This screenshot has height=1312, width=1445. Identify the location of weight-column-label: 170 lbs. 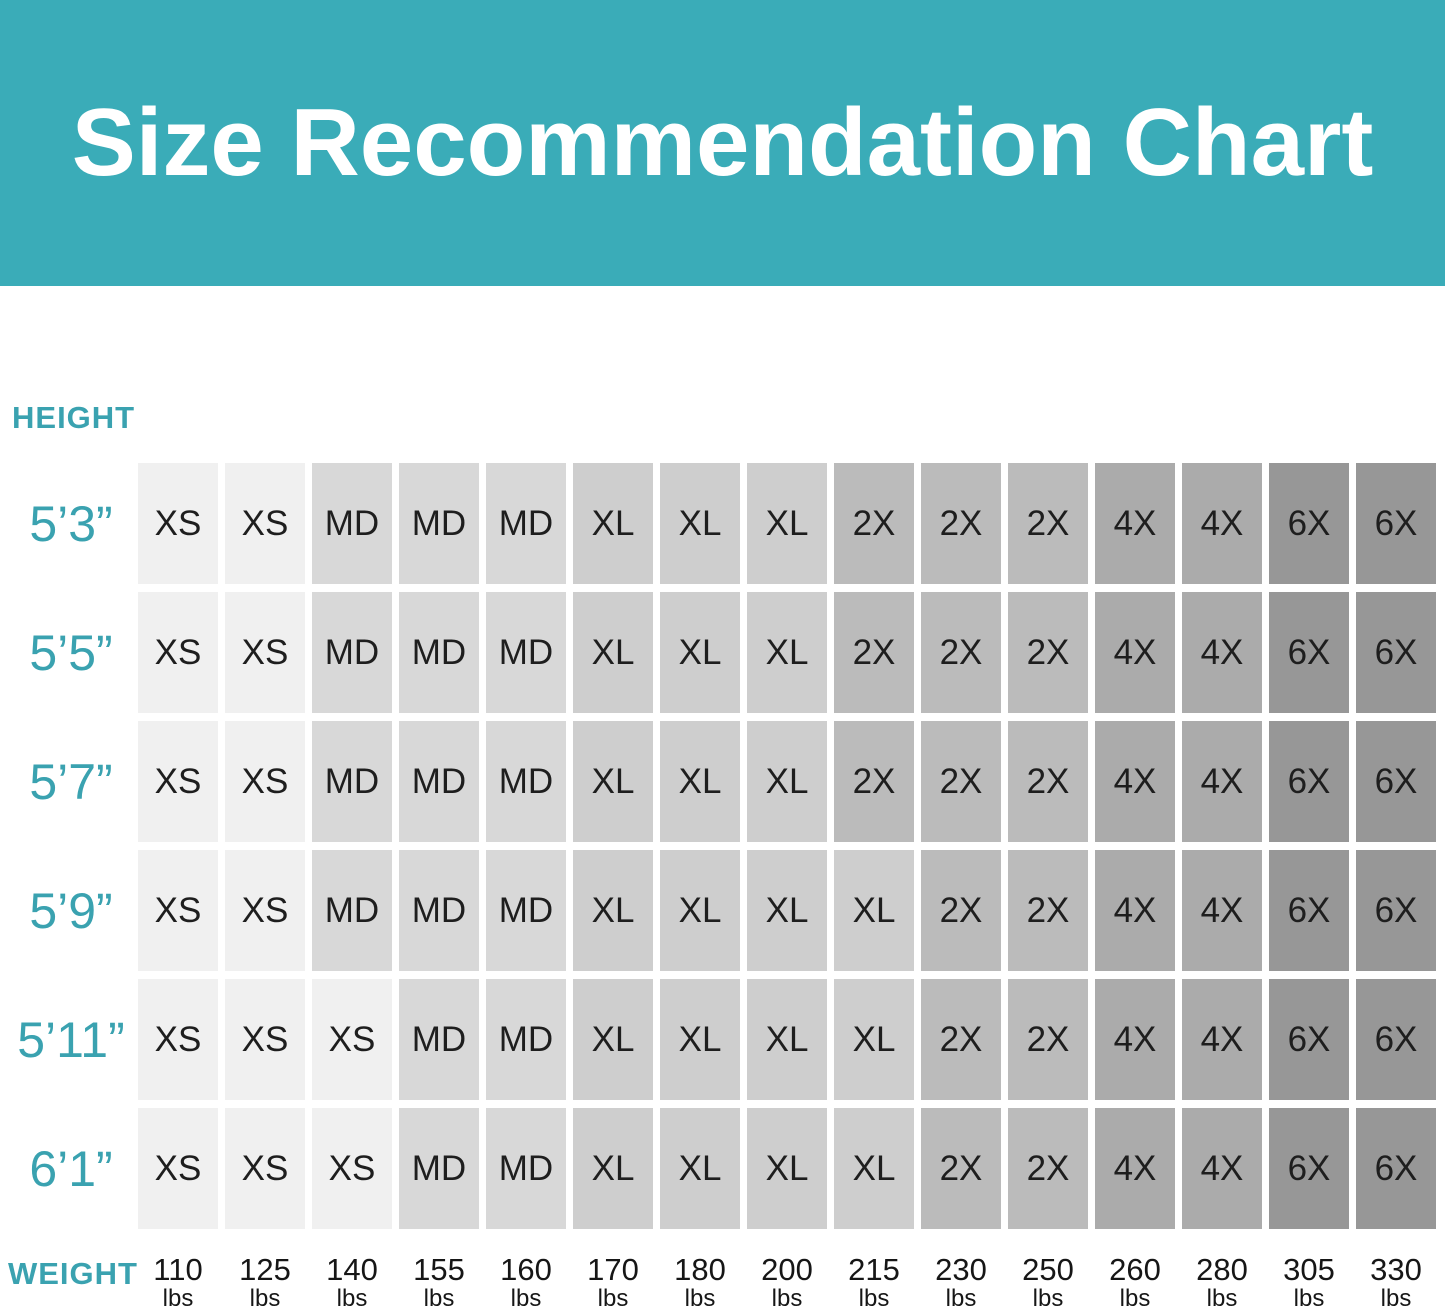
(613, 1282).